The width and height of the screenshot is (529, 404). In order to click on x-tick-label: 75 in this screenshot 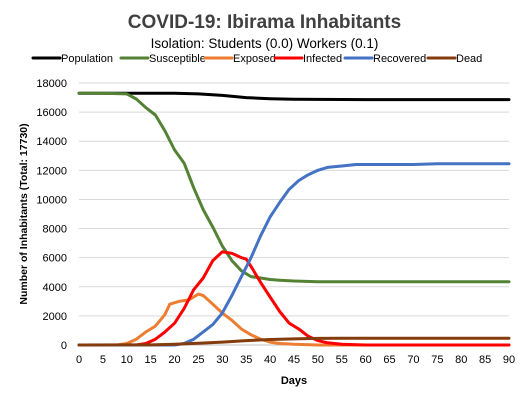, I will do `click(437, 360)`.